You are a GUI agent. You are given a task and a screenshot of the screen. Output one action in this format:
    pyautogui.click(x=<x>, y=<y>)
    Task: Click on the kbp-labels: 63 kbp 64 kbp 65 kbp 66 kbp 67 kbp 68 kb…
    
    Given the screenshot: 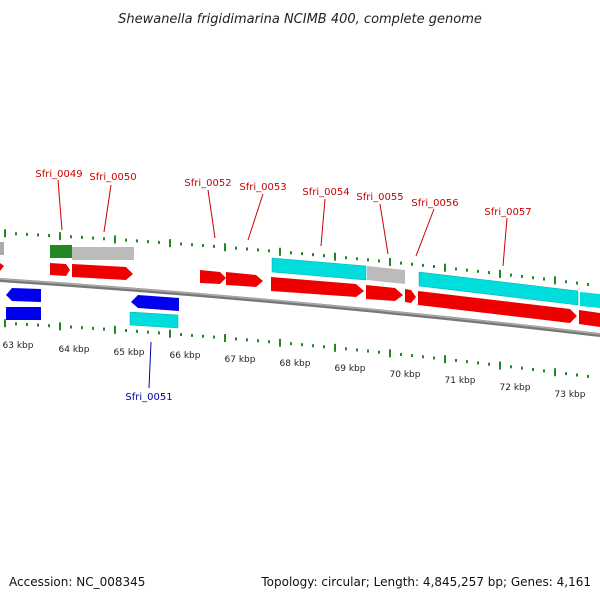 What is the action you would take?
    pyautogui.click(x=294, y=370)
    